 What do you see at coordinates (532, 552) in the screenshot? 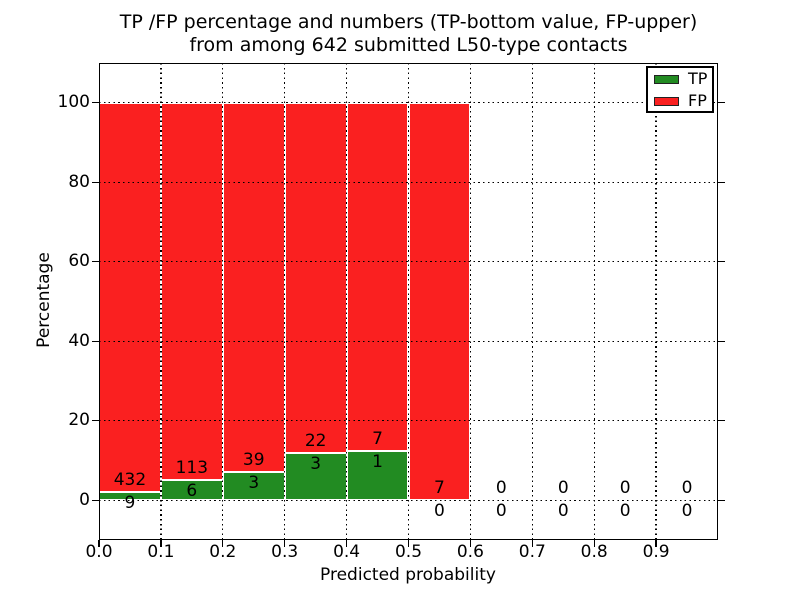
I see `x-tick-label: 0.7` at bounding box center [532, 552].